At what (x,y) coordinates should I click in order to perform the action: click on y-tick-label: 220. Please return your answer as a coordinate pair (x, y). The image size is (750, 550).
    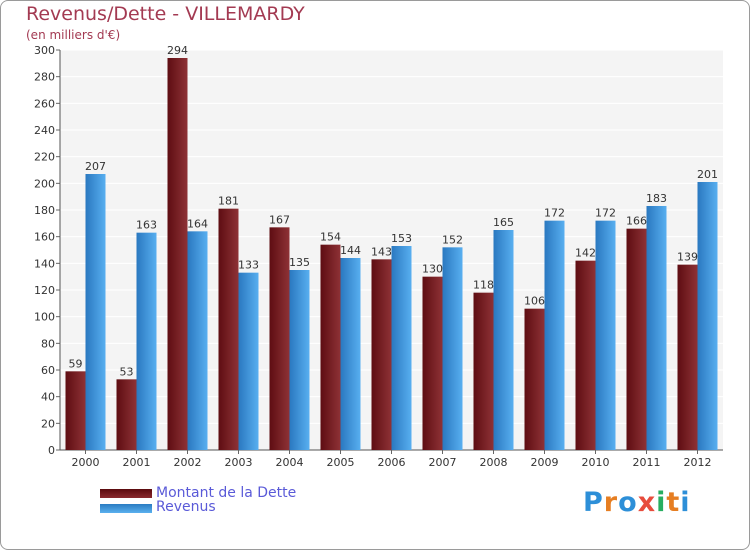
    Looking at the image, I should click on (44, 157).